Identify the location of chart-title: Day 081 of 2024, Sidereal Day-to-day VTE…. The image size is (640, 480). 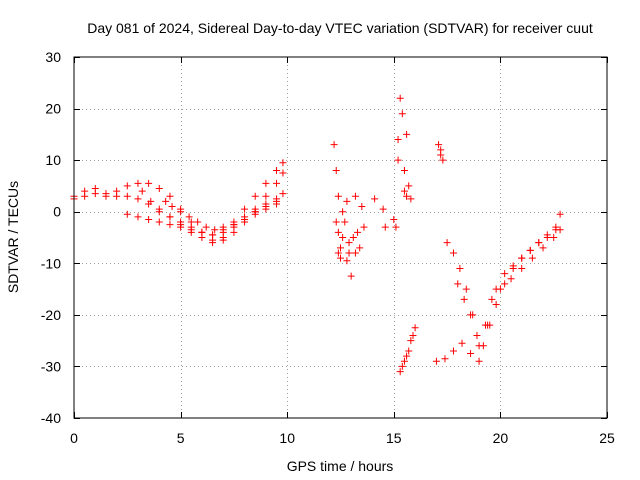
(340, 28).